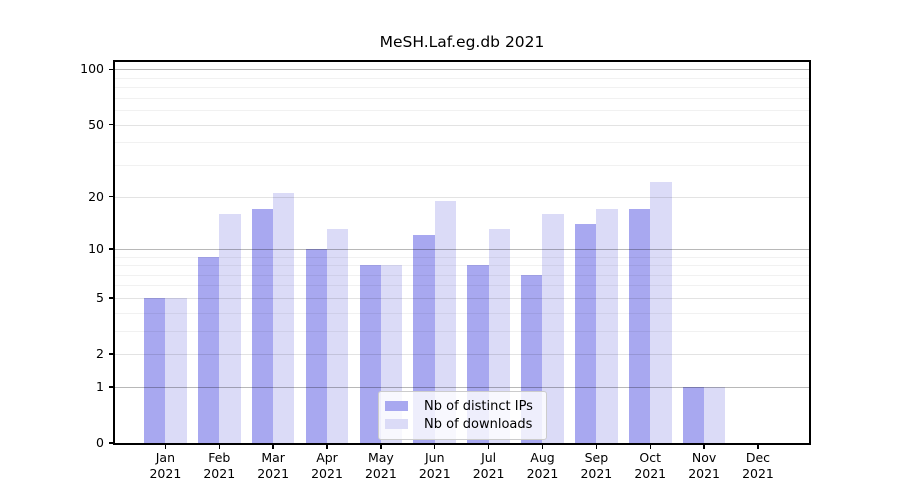  What do you see at coordinates (284, 317) in the screenshot?
I see `bar-downloads-mar` at bounding box center [284, 317].